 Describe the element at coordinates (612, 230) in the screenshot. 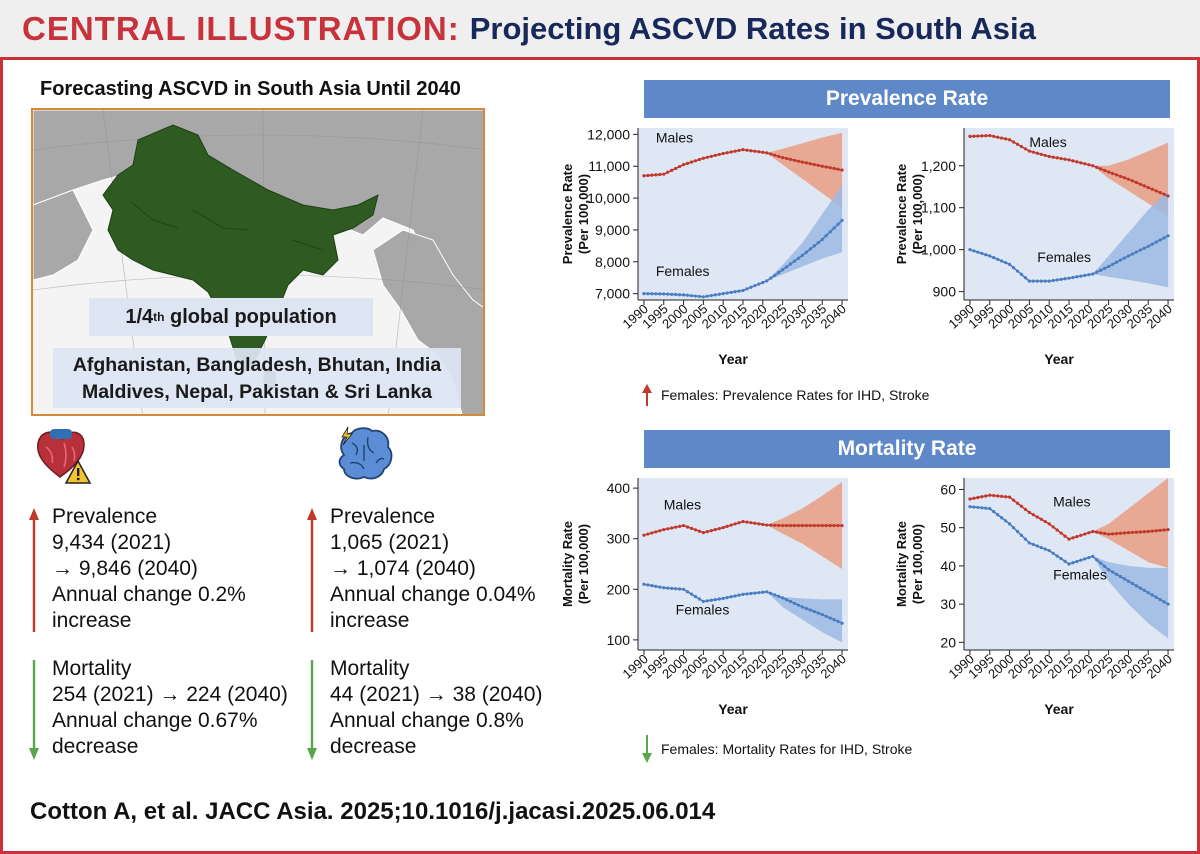

I see `y-tick-label: 9,000` at that location.